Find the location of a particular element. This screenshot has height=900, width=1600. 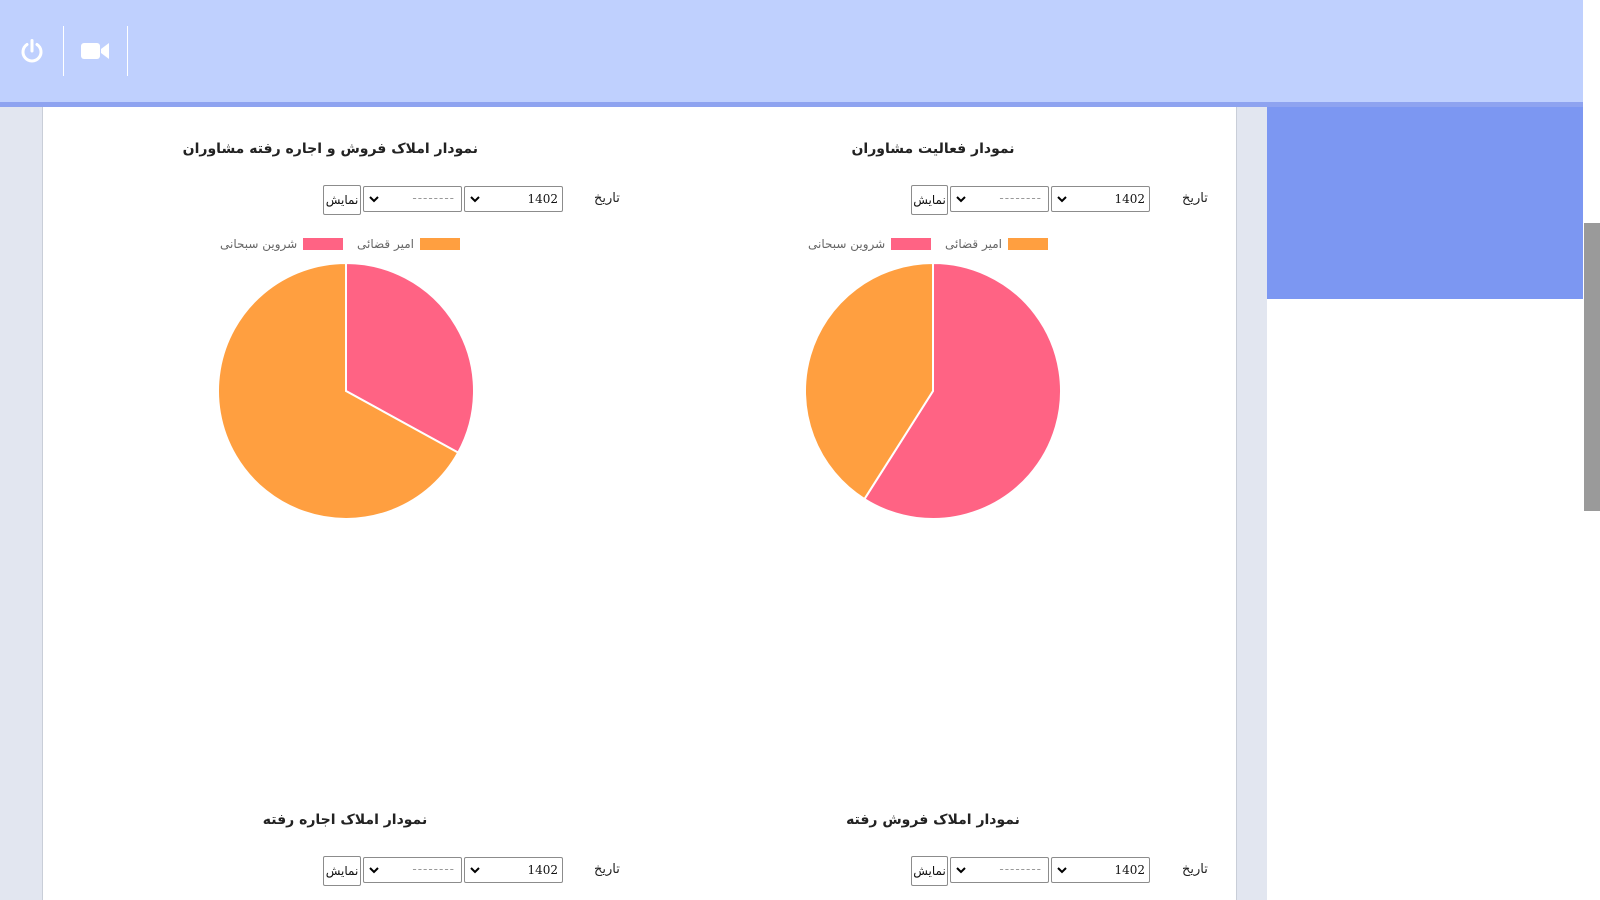

chart-title-sold: نمودار املاک فروش رفته is located at coordinates (933, 820).